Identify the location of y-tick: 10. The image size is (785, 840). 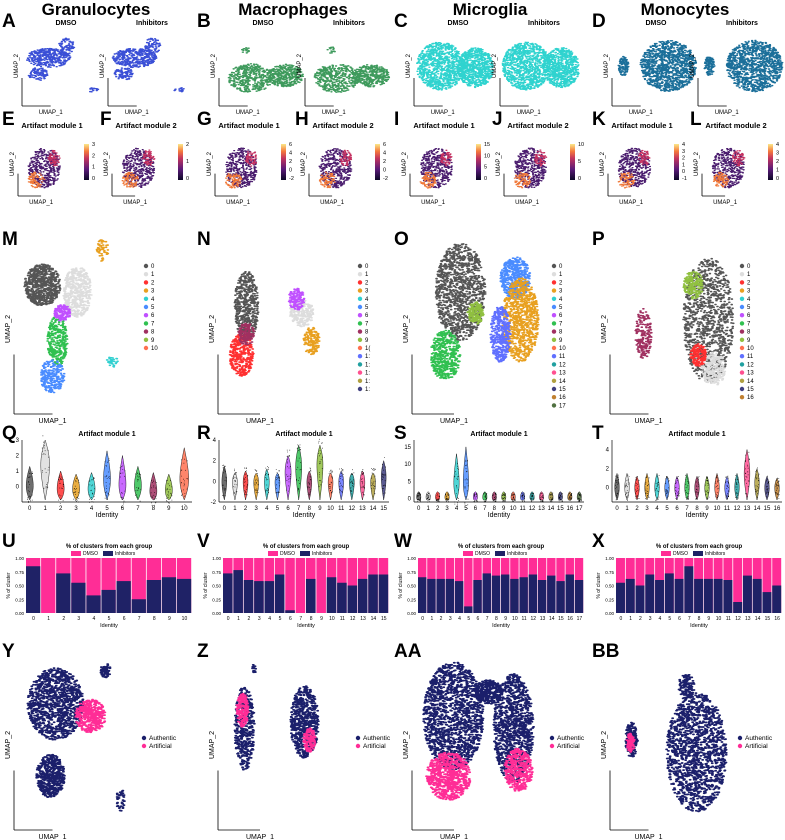
(407, 465).